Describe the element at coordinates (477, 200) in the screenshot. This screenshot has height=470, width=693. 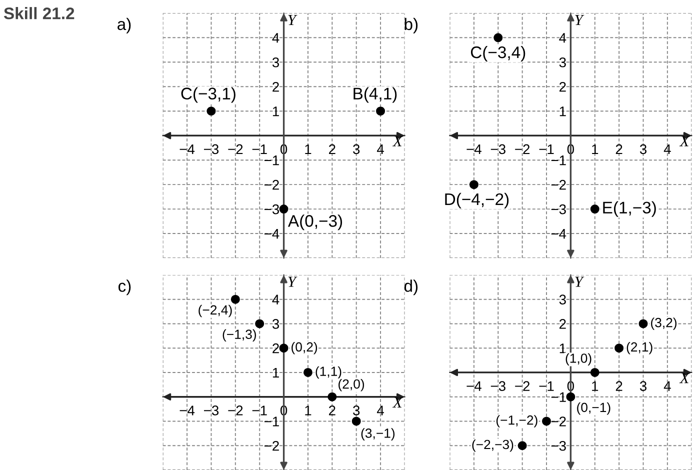
I see `annotation: D(−4,−2)` at that location.